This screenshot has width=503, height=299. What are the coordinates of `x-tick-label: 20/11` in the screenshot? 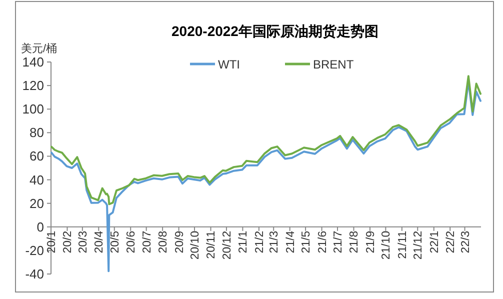 It's located at (212, 244).